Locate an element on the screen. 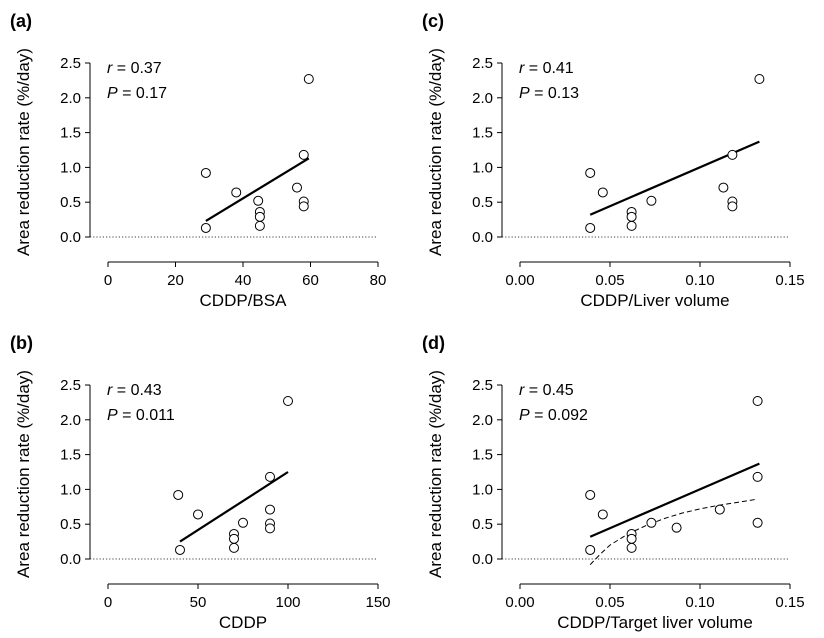 Image resolution: width=824 pixels, height=638 pixels. stat-p: P = 0.13 is located at coordinates (549, 93).